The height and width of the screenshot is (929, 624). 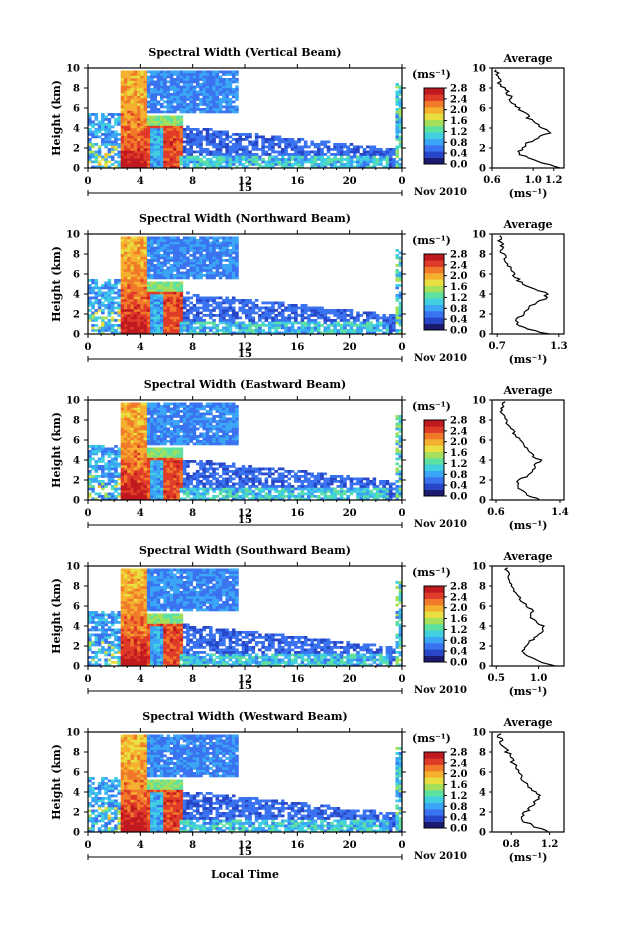 I want to click on x-tick-label: 8, so click(x=192, y=347).